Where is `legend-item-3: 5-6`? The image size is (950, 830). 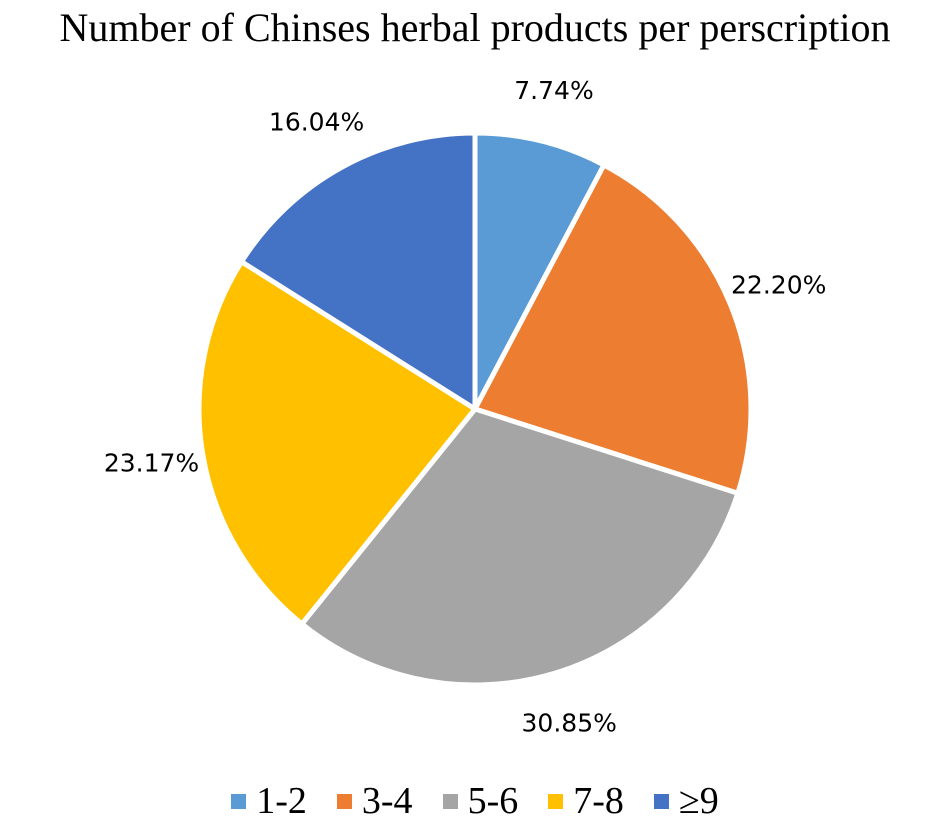 legend-item-3: 5-6 is located at coordinates (480, 801).